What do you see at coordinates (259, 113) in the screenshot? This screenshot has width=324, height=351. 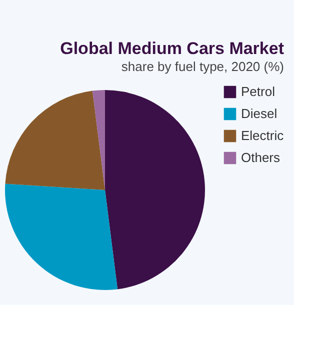 I see `legend-label: Diesel` at bounding box center [259, 113].